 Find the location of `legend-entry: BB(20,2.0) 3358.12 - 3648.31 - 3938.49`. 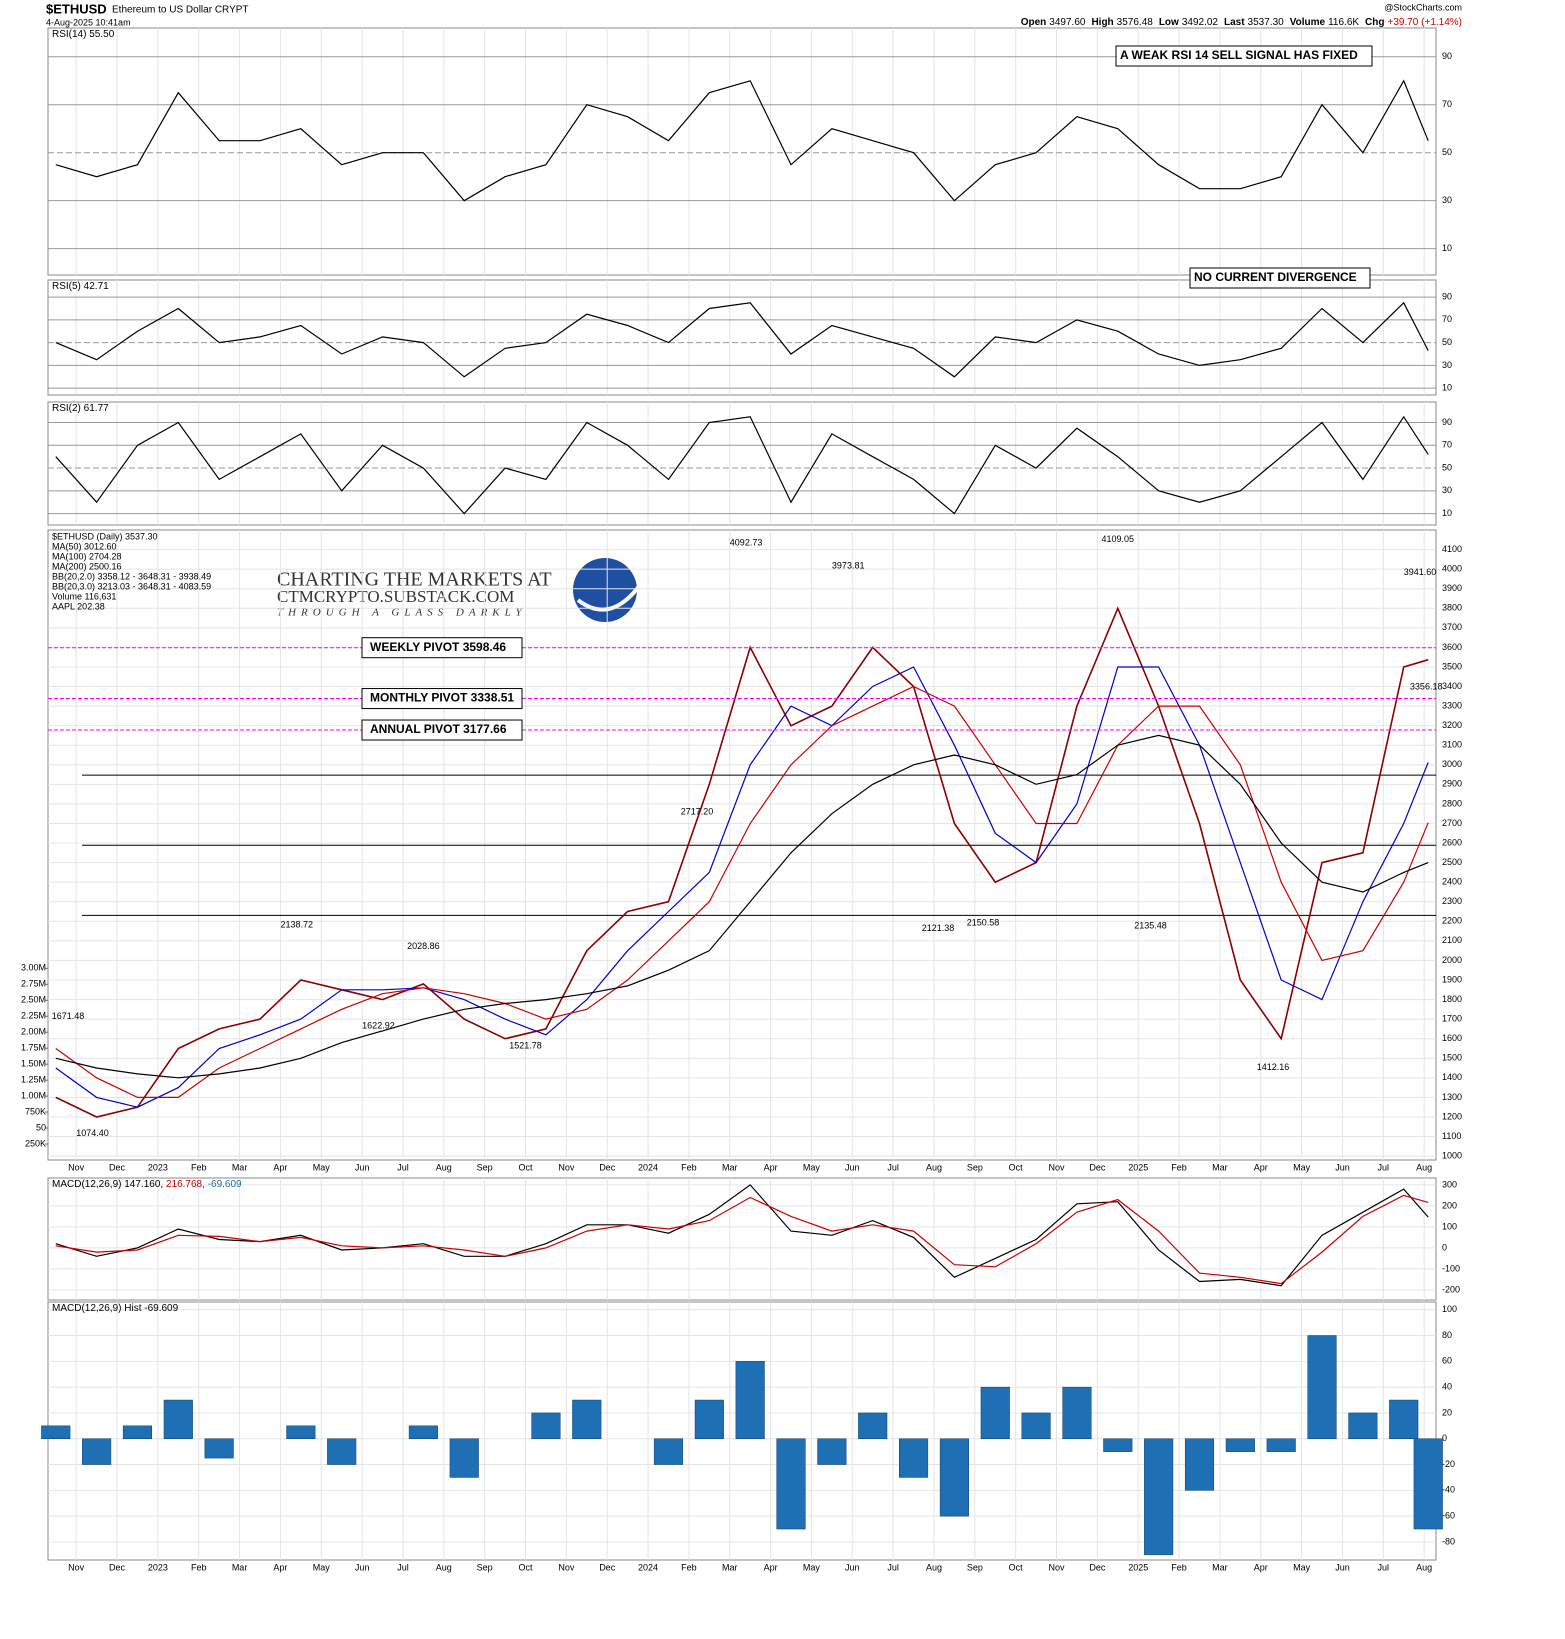

legend-entry: BB(20,2.0) 3358.12 - 3648.31 - 3938.49 is located at coordinates (131, 576).